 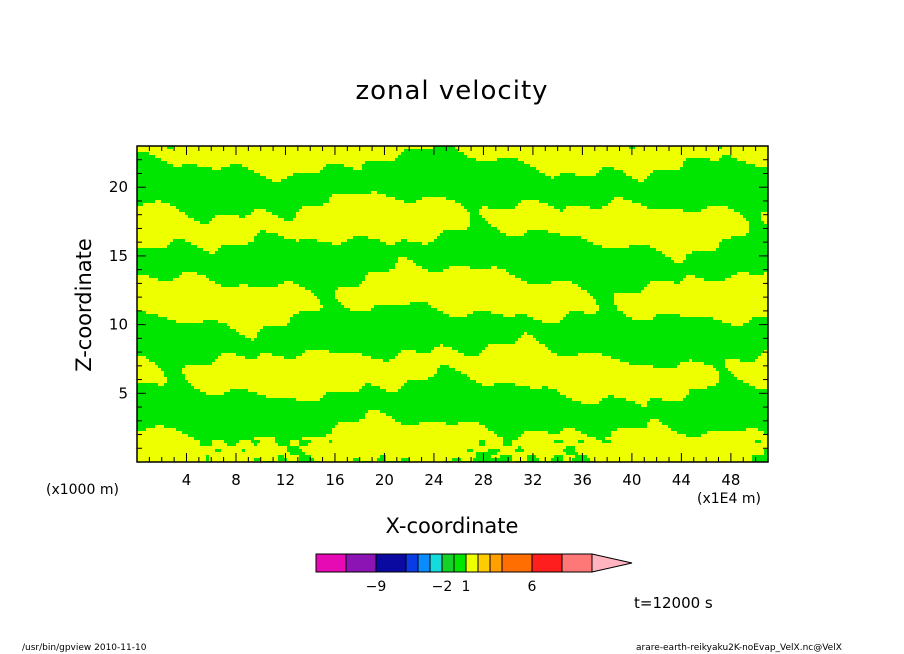 I want to click on x-tick-label: 48, so click(x=730, y=480).